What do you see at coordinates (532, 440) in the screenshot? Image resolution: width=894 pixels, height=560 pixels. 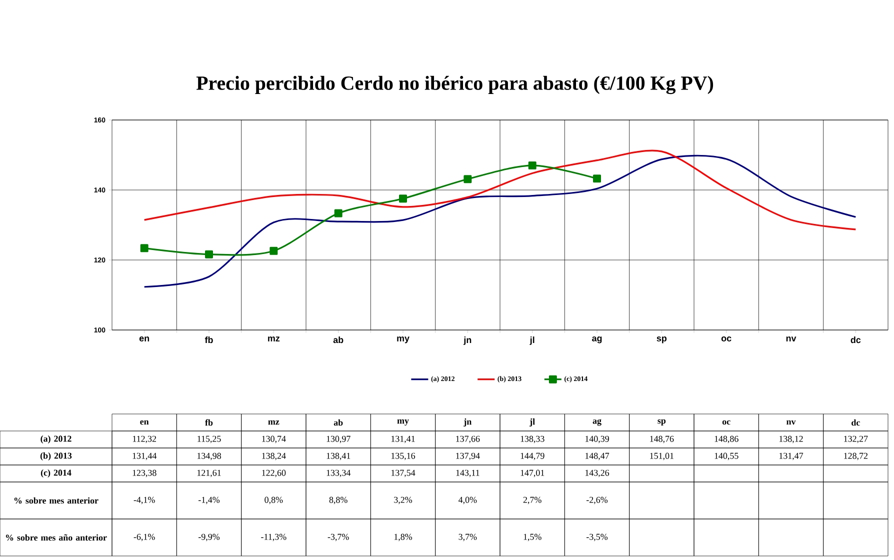 I see `data-label: 138,33` at bounding box center [532, 440].